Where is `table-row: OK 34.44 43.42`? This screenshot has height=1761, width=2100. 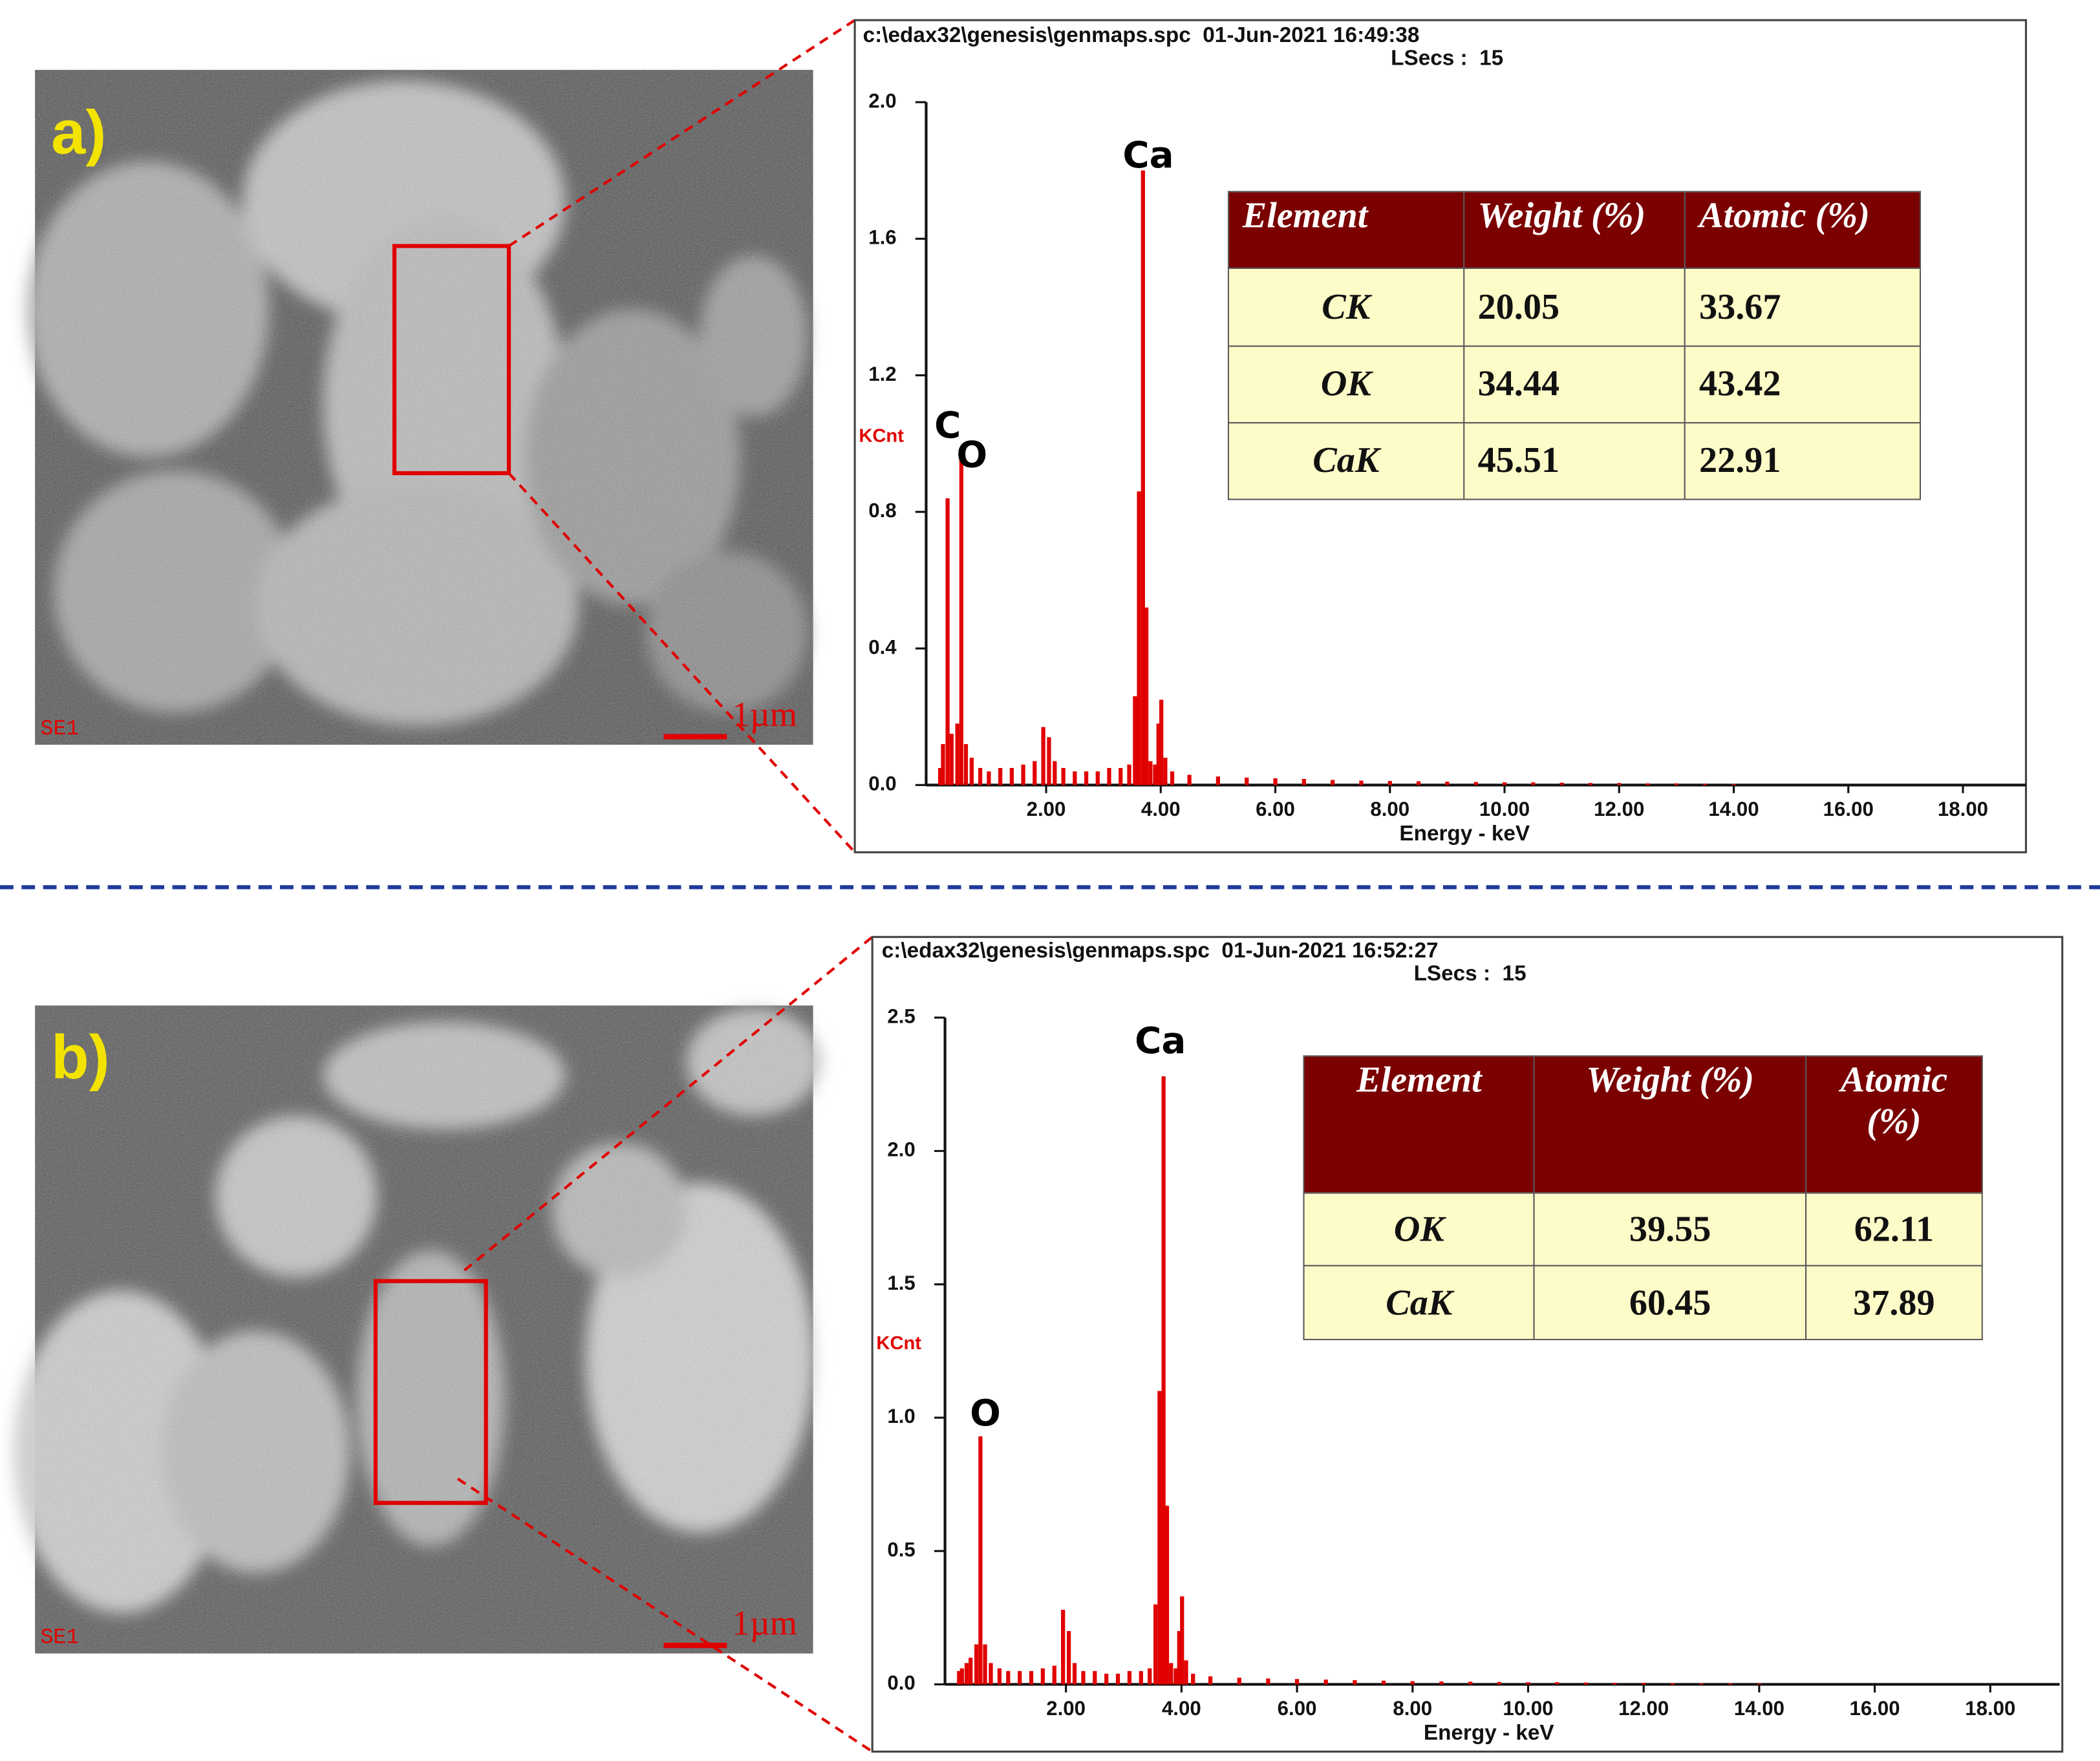 table-row: OK 34.44 43.42 is located at coordinates (1574, 384).